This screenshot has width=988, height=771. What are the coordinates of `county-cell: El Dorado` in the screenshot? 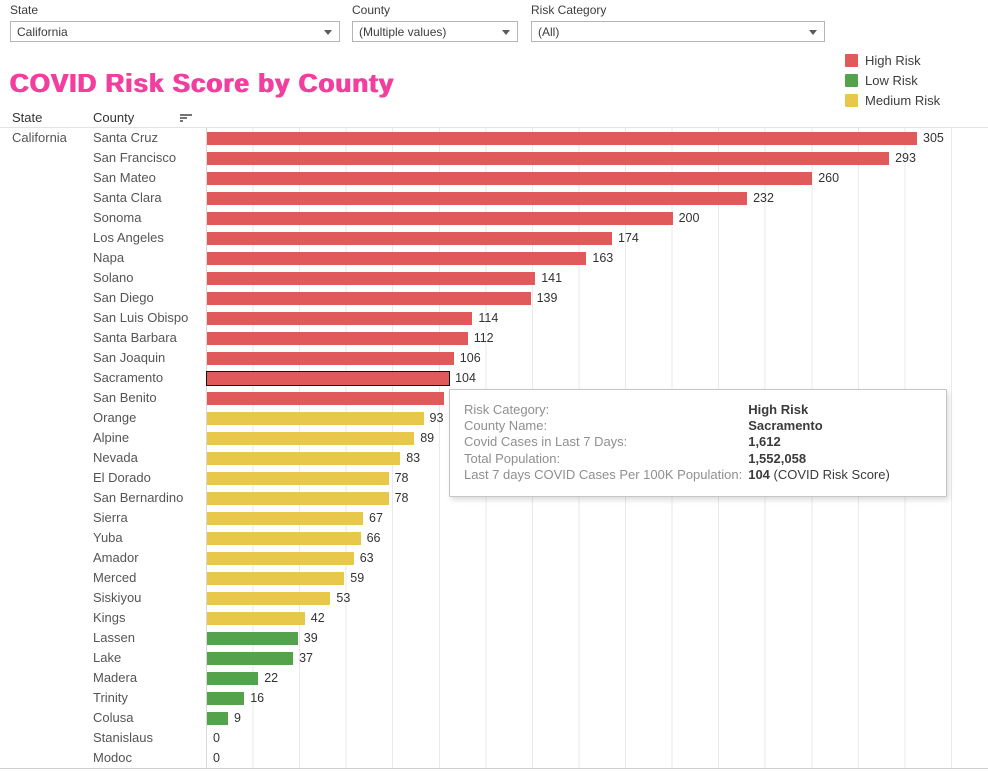 It's located at (122, 477).